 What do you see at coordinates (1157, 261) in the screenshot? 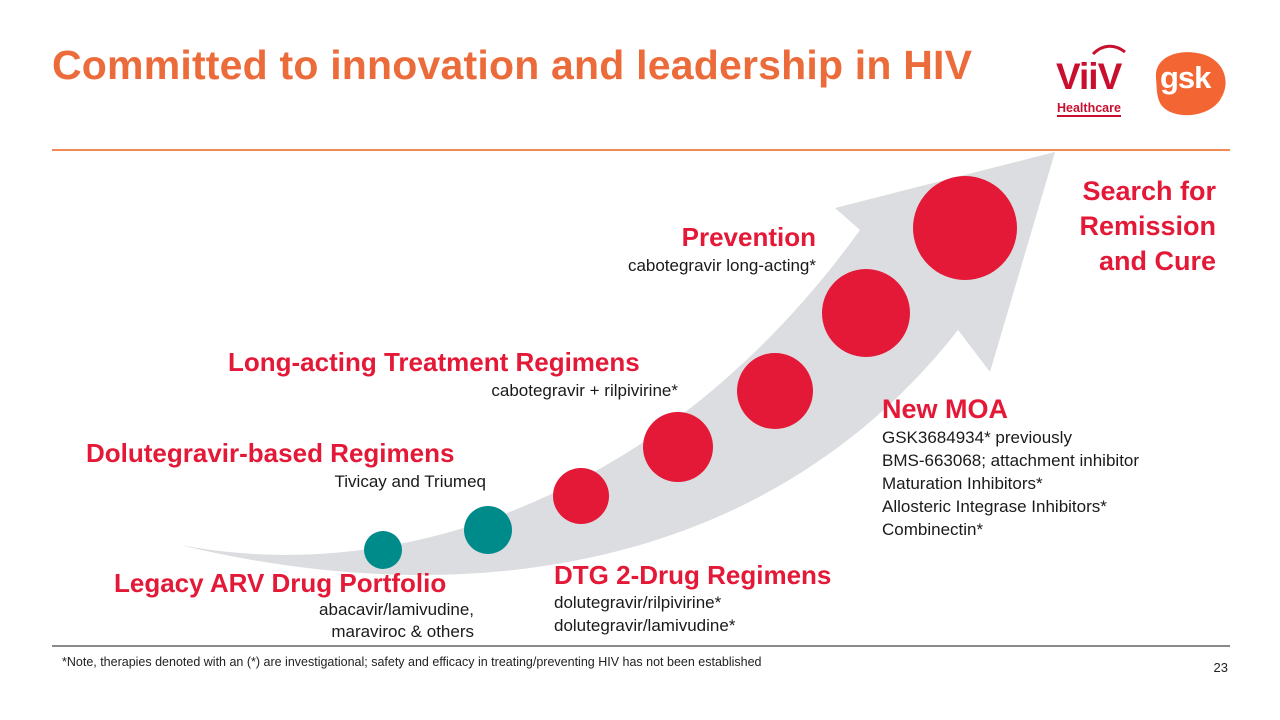
I see `cure-line-3: and Cure` at bounding box center [1157, 261].